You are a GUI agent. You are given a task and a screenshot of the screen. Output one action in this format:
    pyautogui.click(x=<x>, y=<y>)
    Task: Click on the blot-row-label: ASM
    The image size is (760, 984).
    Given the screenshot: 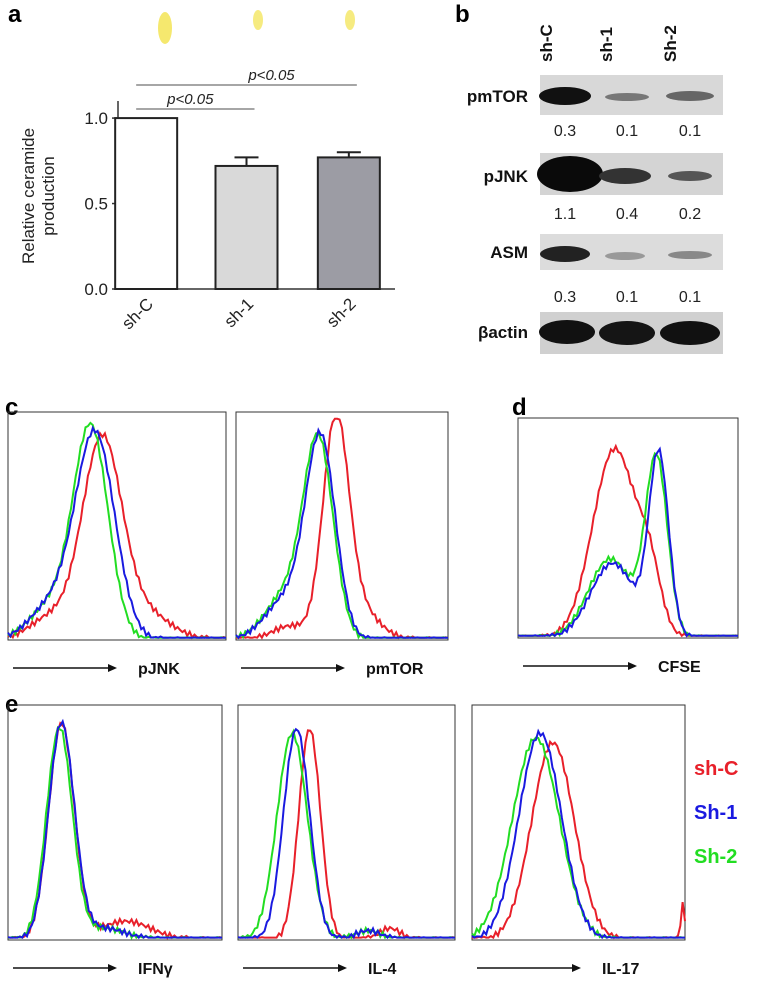 What is the action you would take?
    pyautogui.click(x=509, y=252)
    